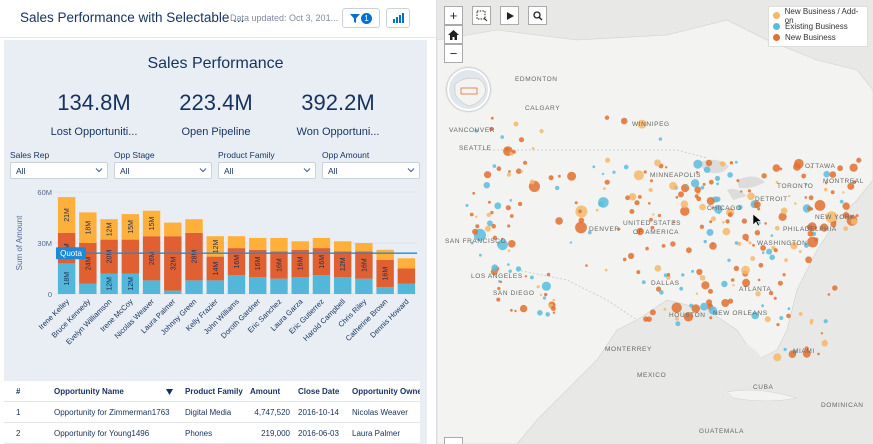  I want to click on zoom-in-button: +, so click(453, 15).